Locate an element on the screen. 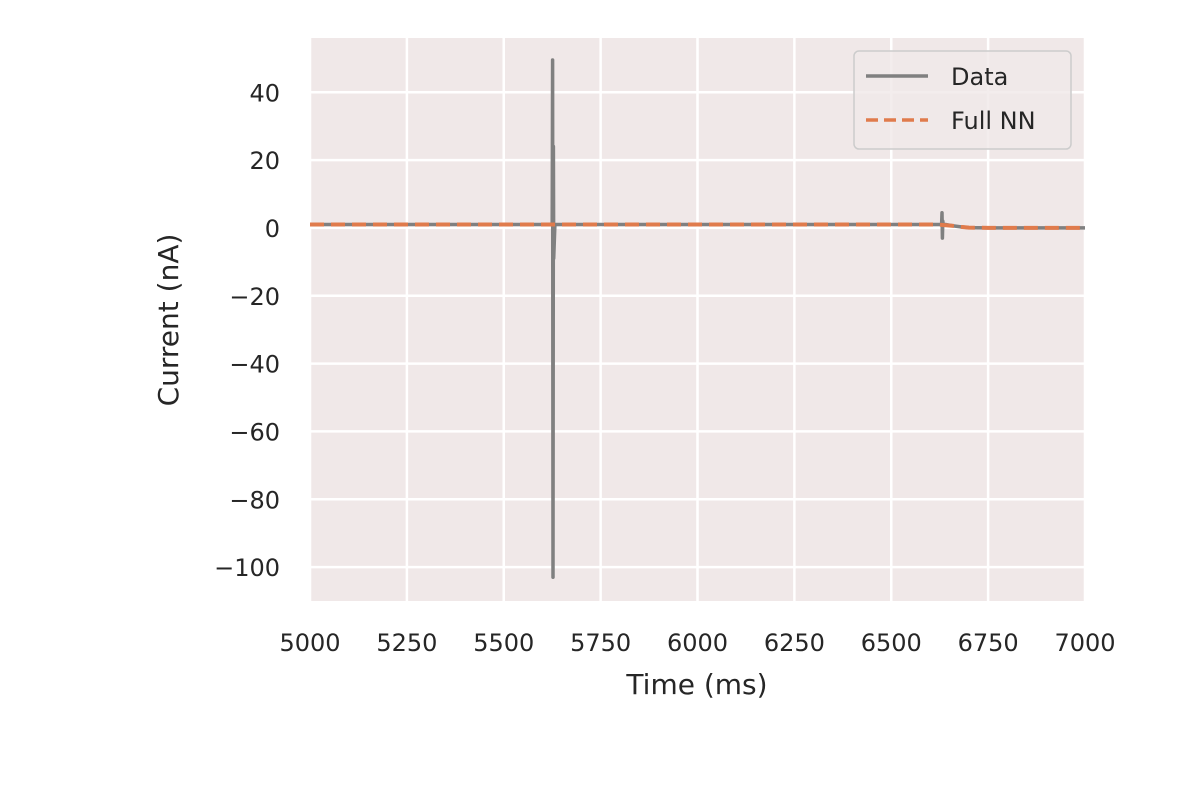 This screenshot has height=800, width=1200. x-axis-title: Time (ms) is located at coordinates (696, 684).